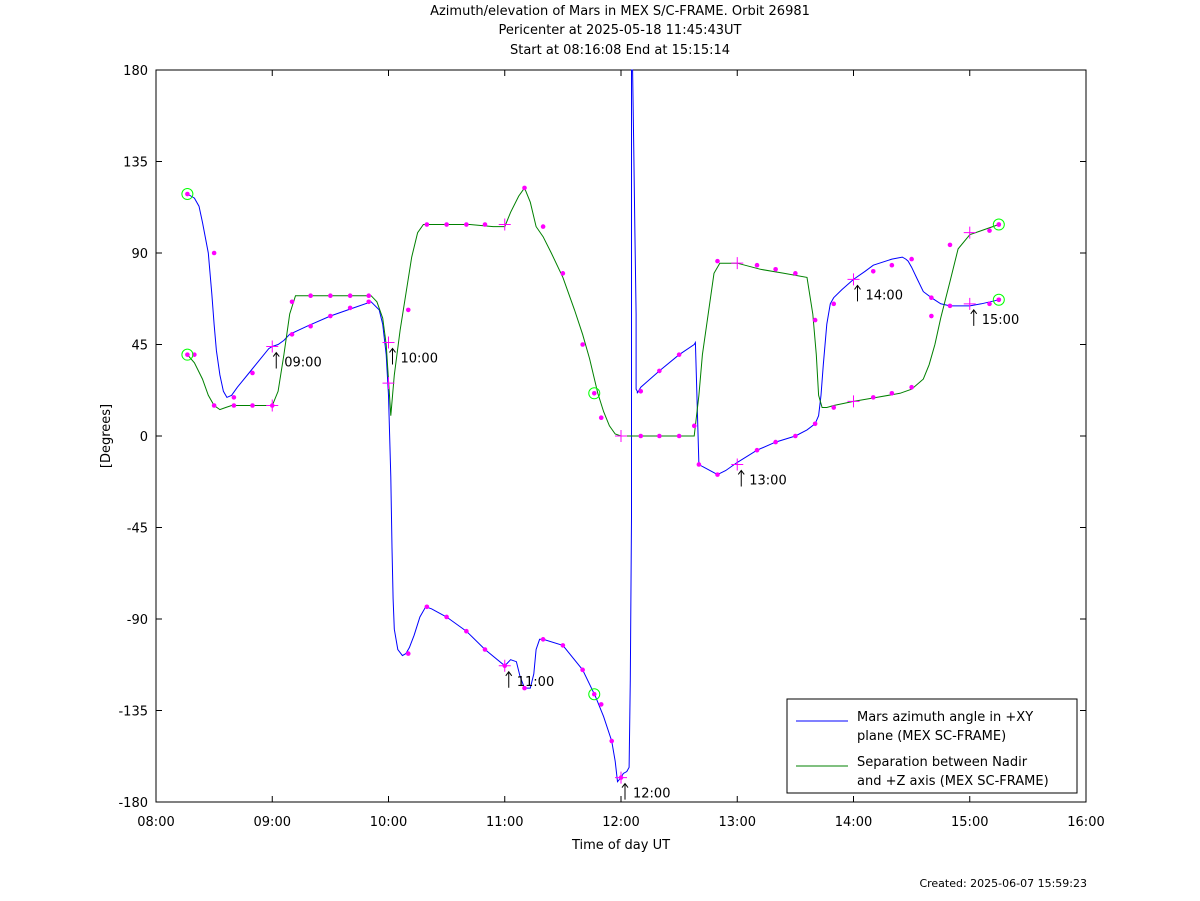 This screenshot has height=901, width=1200. Describe the element at coordinates (504, 822) in the screenshot. I see `x-tick-label: 11:00` at that location.